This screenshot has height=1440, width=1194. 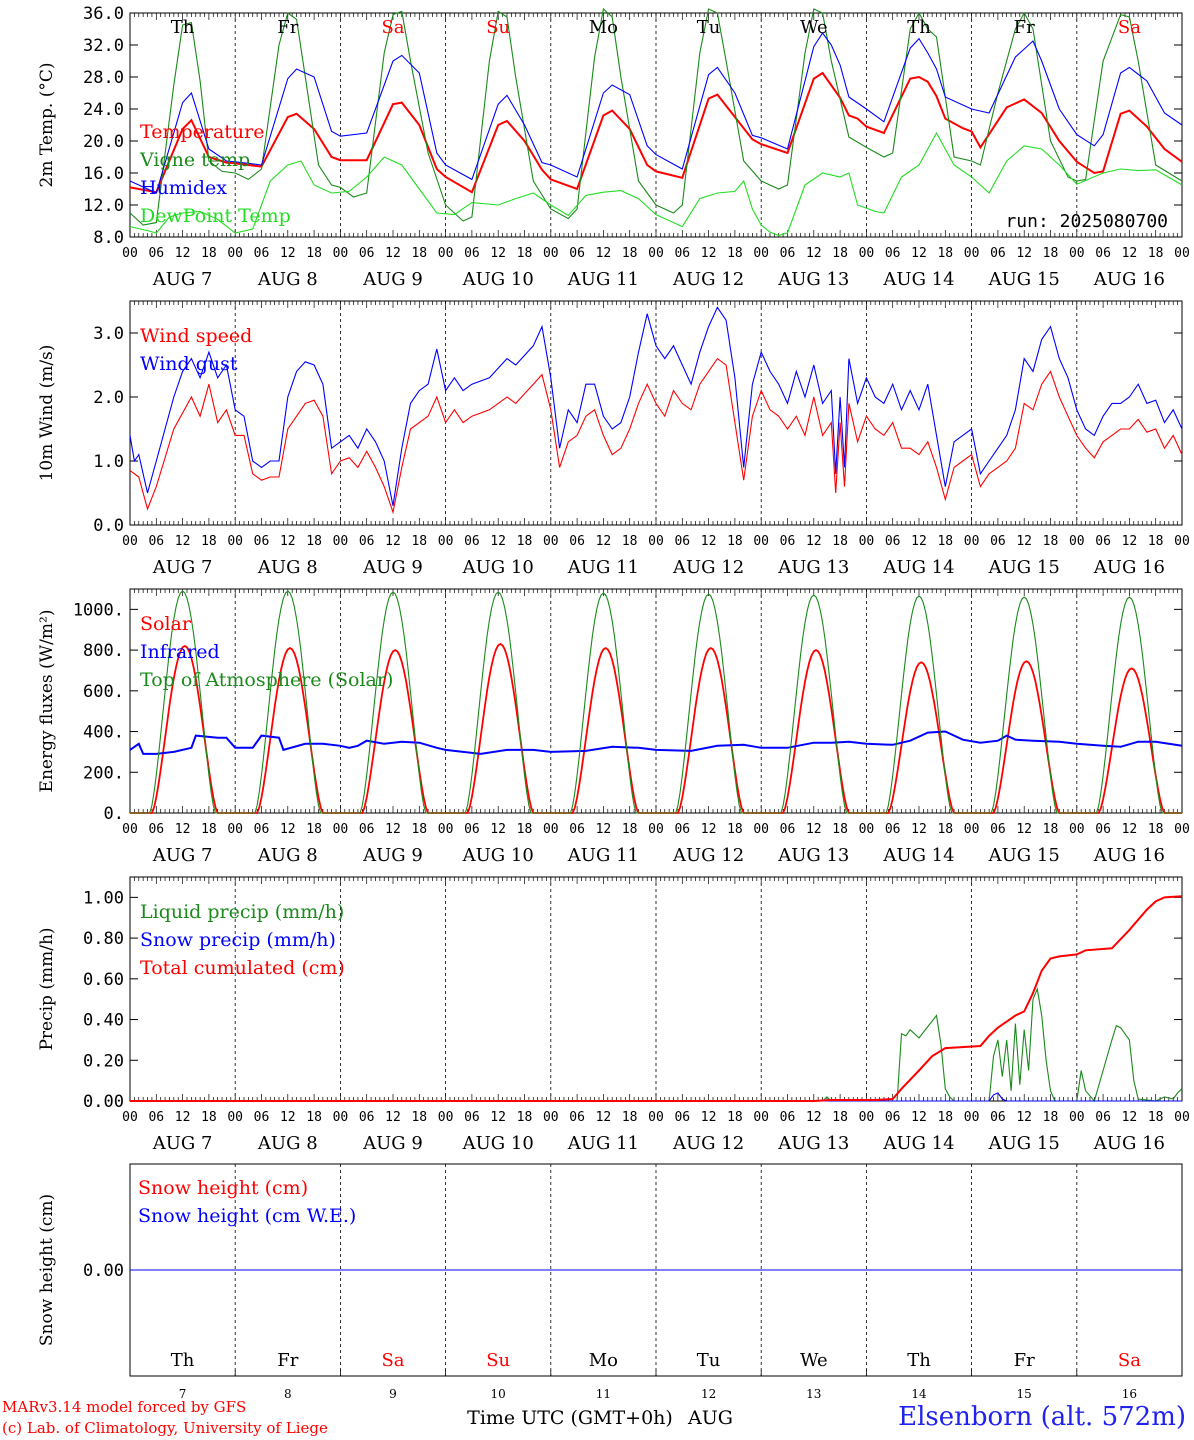 What do you see at coordinates (709, 1360) in the screenshot?
I see `weekday-label-bottom: Tu` at bounding box center [709, 1360].